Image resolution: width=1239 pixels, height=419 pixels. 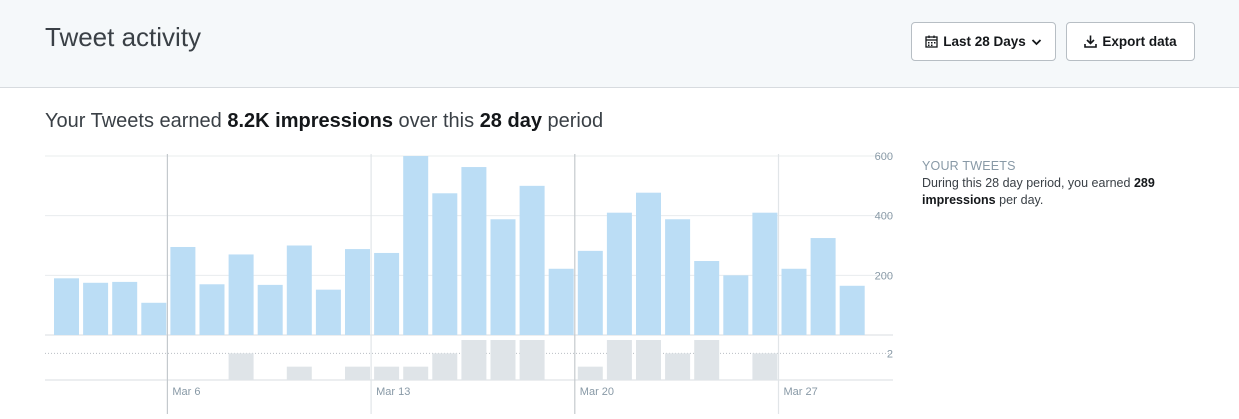 What do you see at coordinates (123, 37) in the screenshot?
I see `page-title: Tweet activity` at bounding box center [123, 37].